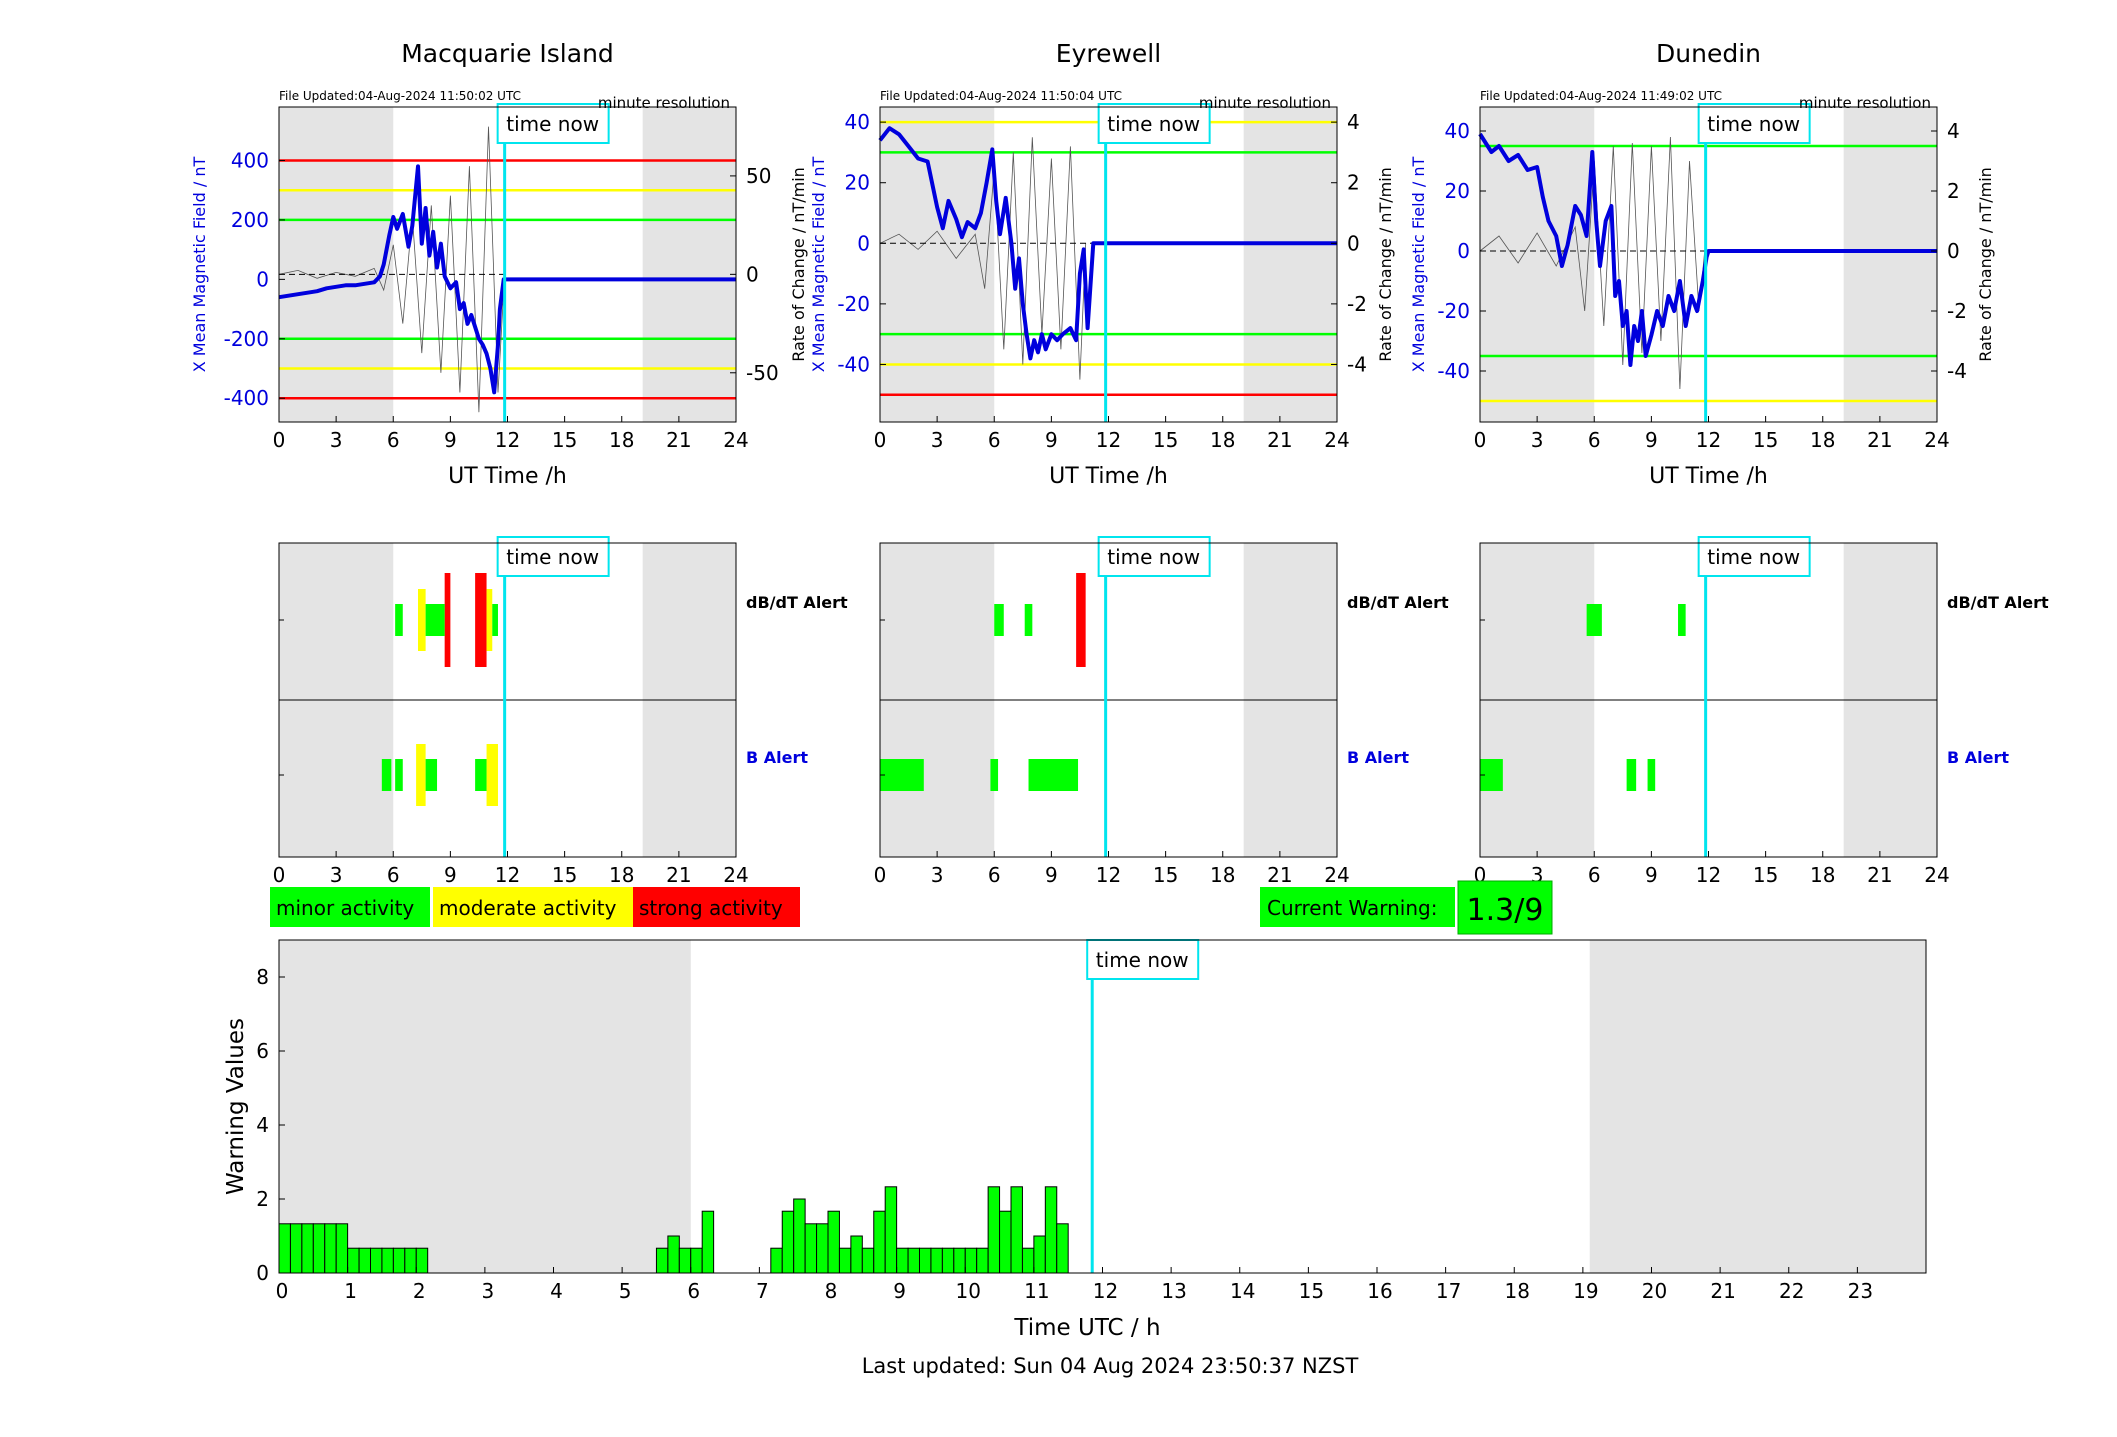 The height and width of the screenshot is (1437, 2117). Describe the element at coordinates (447, 620) in the screenshot. I see `dbdt-alert-bar-strong` at that location.